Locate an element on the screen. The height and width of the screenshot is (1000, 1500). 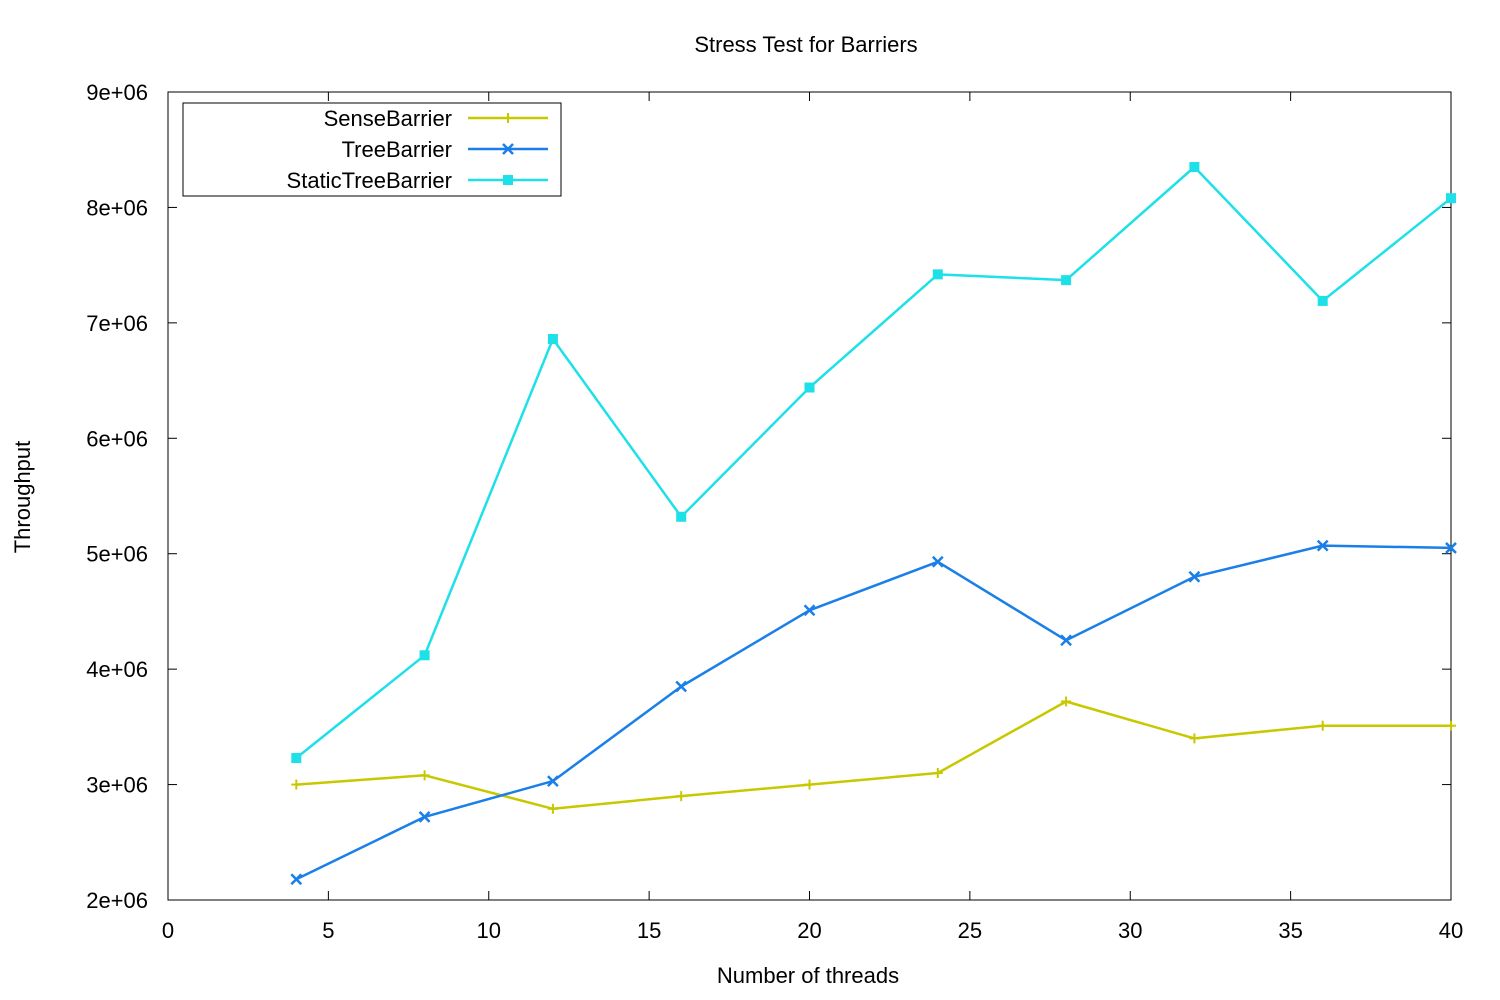
chart-title: Stress Test for Barriers is located at coordinates (805, 44).